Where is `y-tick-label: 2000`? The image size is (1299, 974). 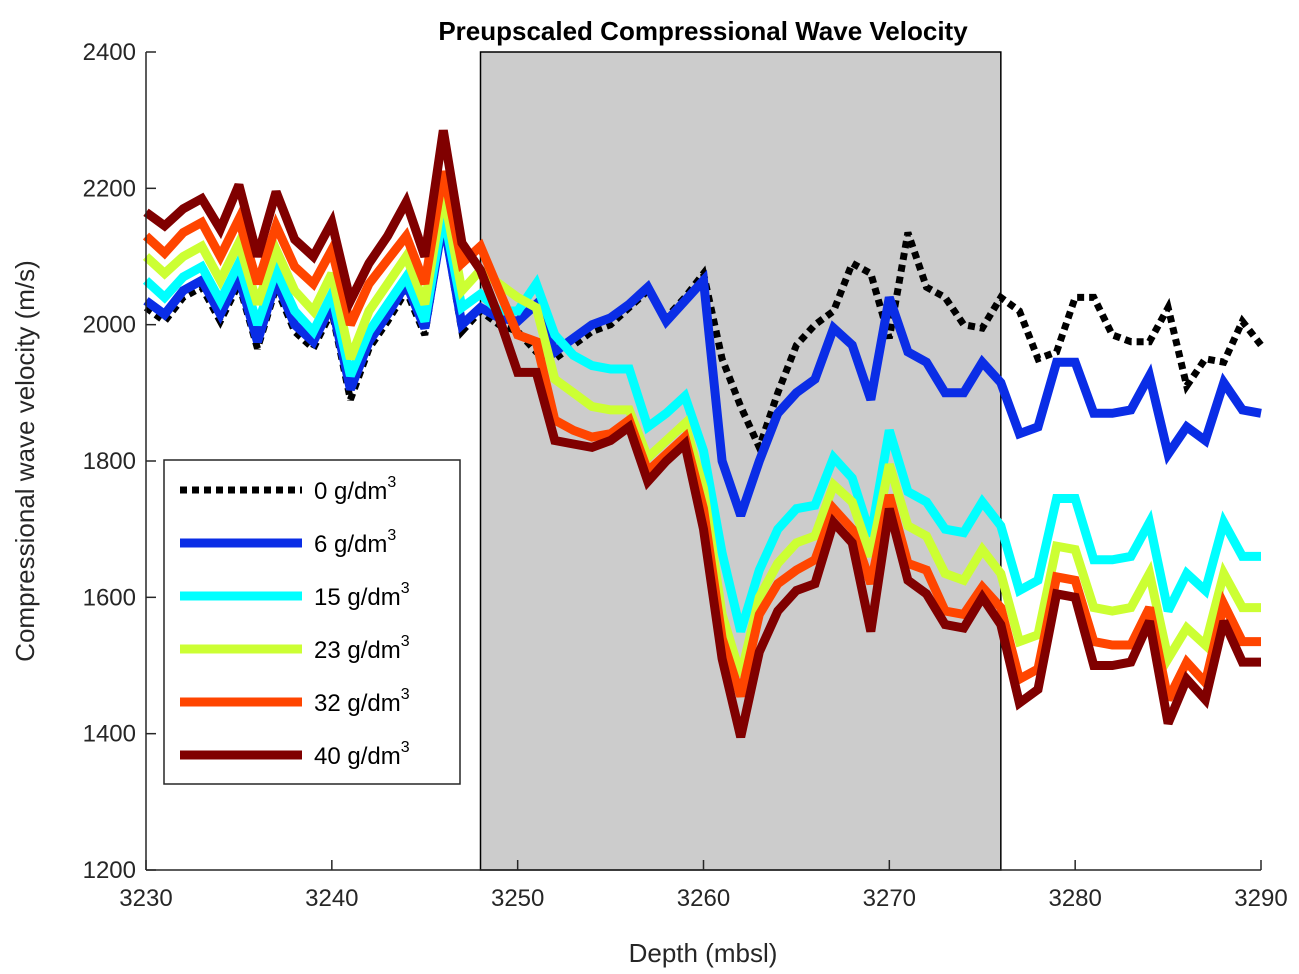 y-tick-label: 2000 is located at coordinates (109, 325).